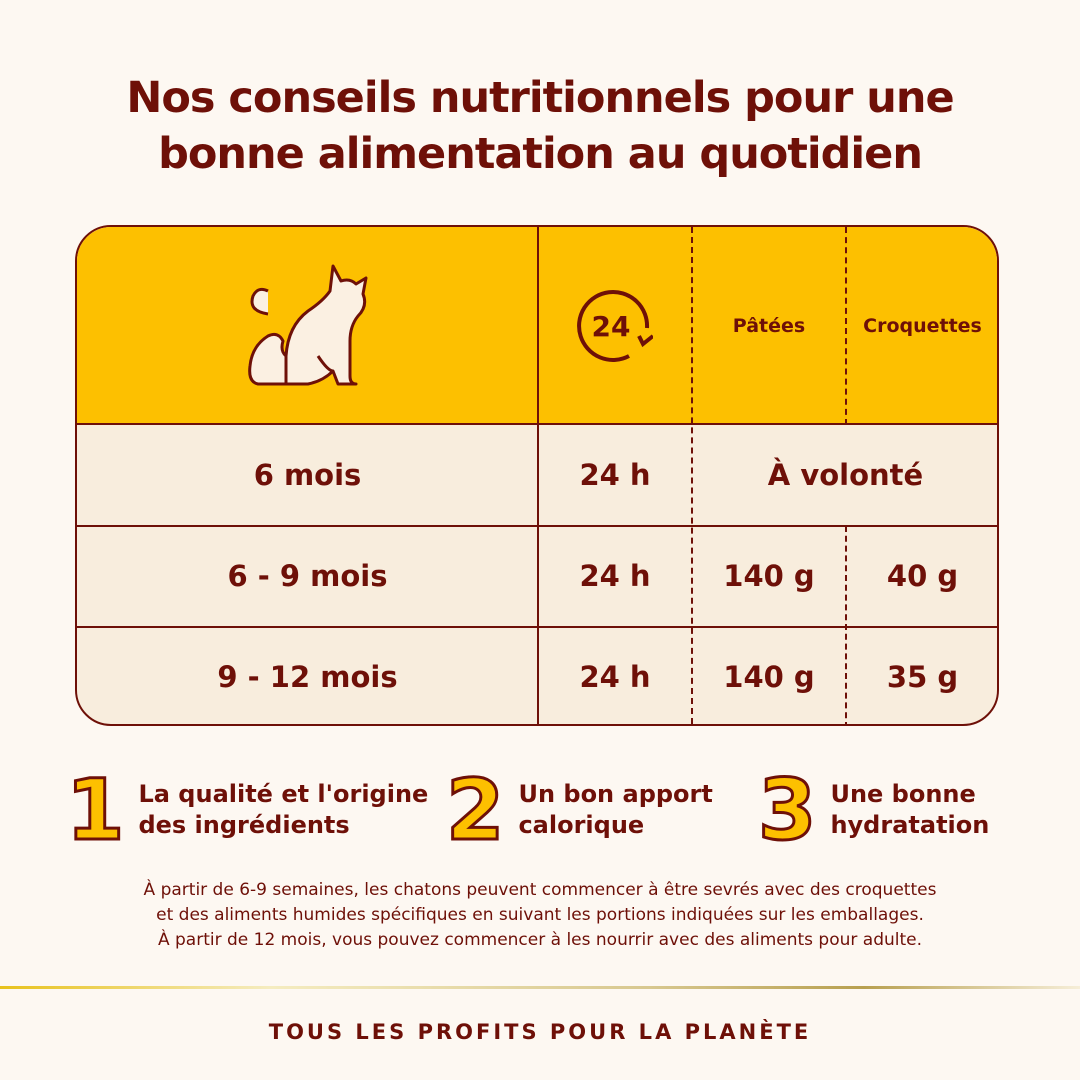  I want to click on tip-text: des ingrédients, so click(244, 825).